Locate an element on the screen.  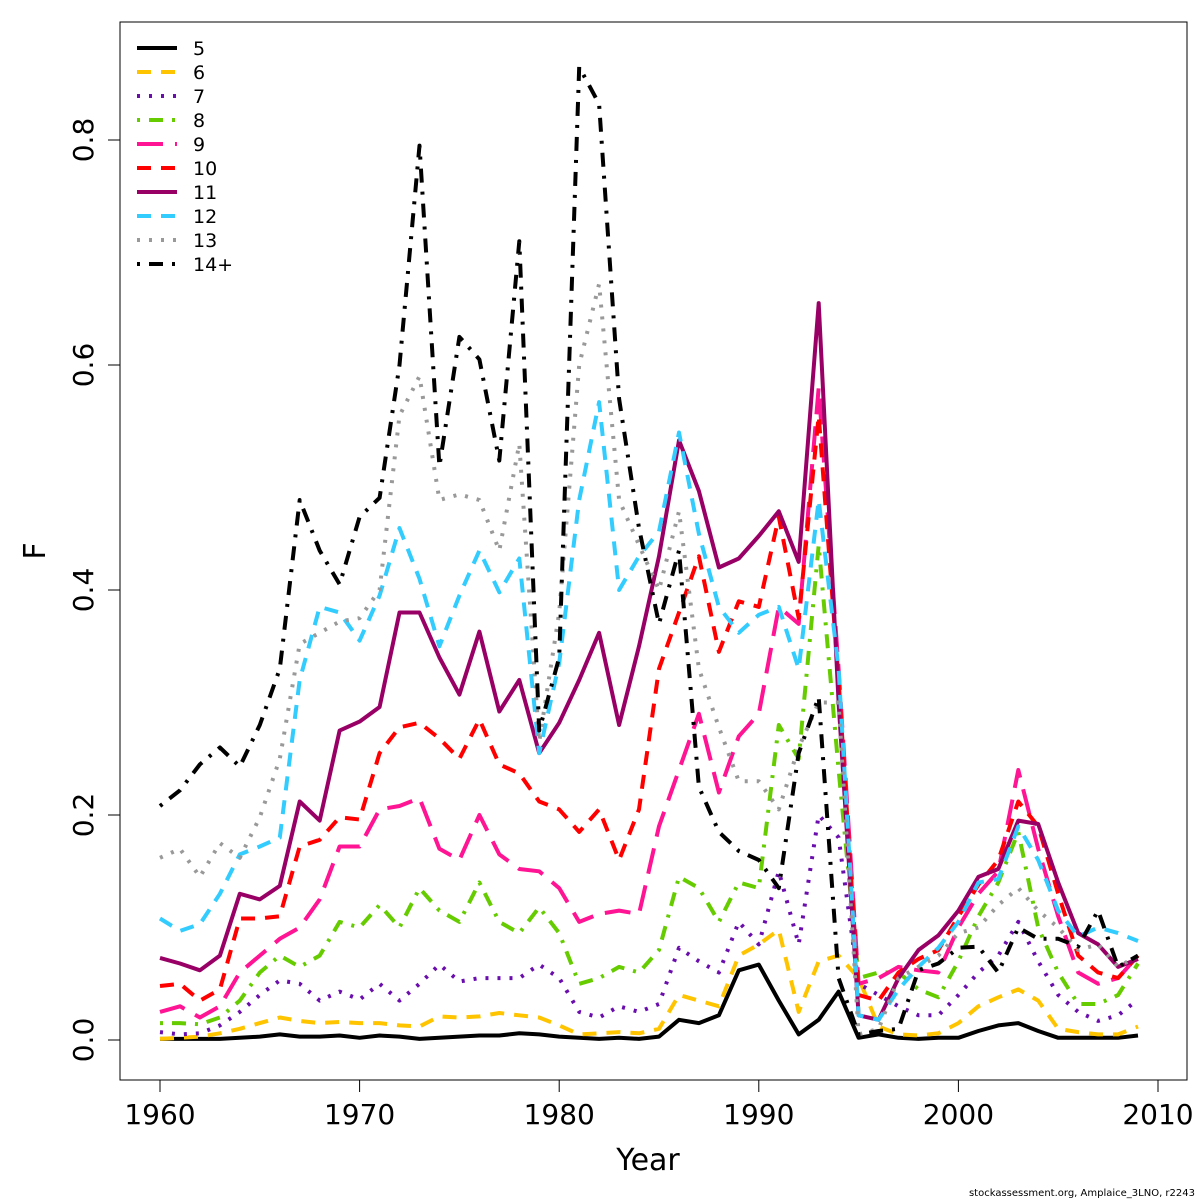
x-tick-label: 2010 is located at coordinates (1157, 1114).